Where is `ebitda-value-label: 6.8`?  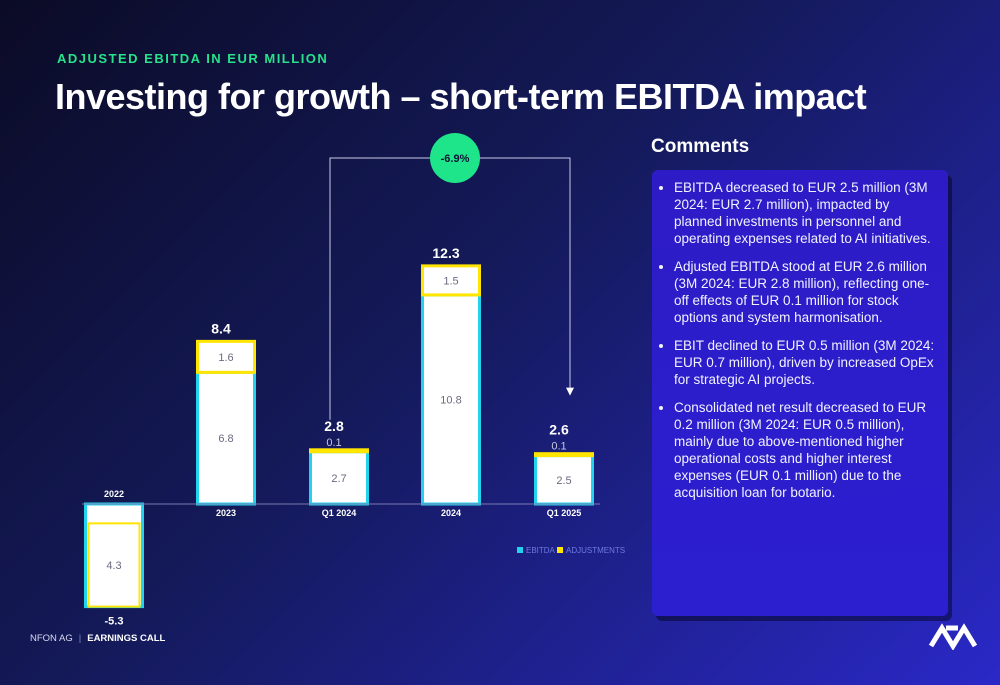 ebitda-value-label: 6.8 is located at coordinates (225, 439).